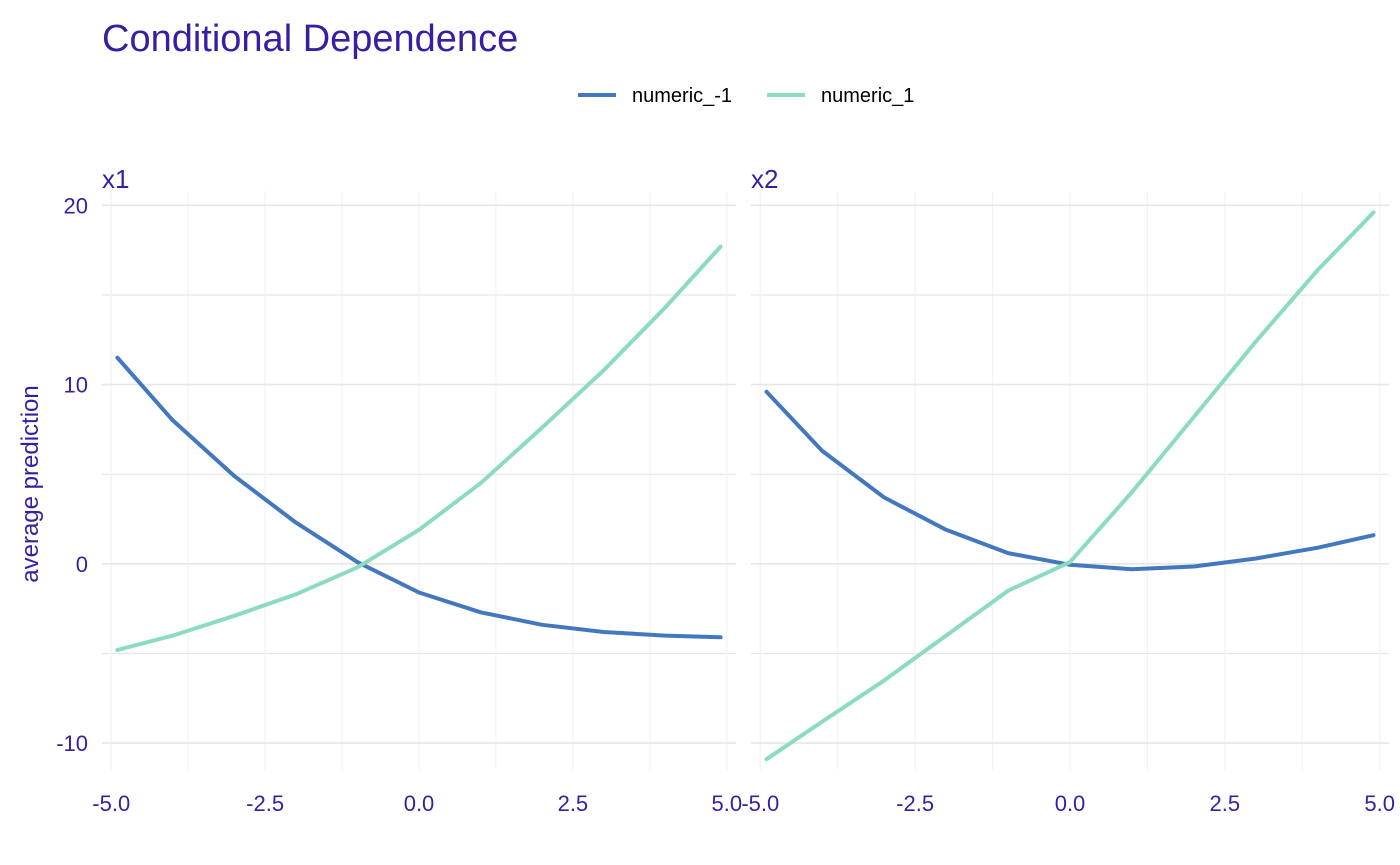 Image resolution: width=1400 pixels, height=865 pixels. I want to click on legend-label-numeric-1: numeric_-1, so click(682, 96).